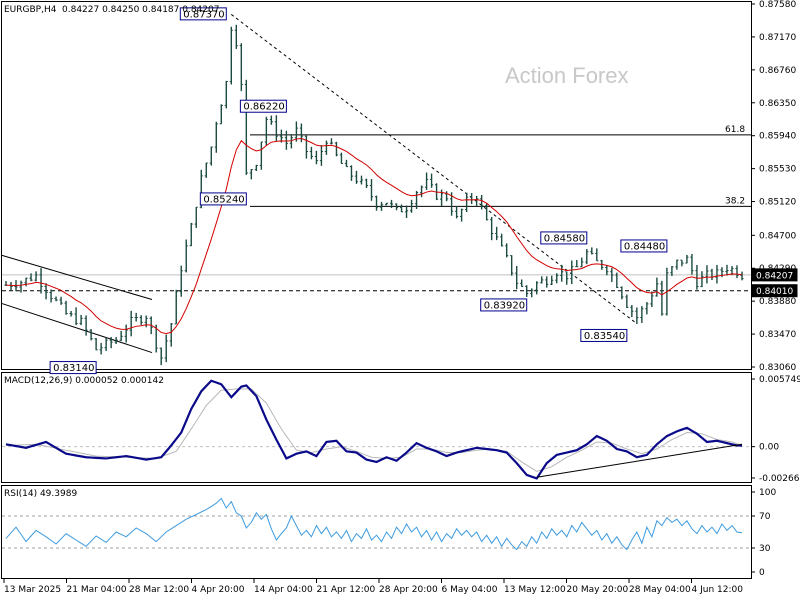 This screenshot has height=600, width=800. I want to click on time-axis-label: 13 Mar 2025, so click(32, 590).